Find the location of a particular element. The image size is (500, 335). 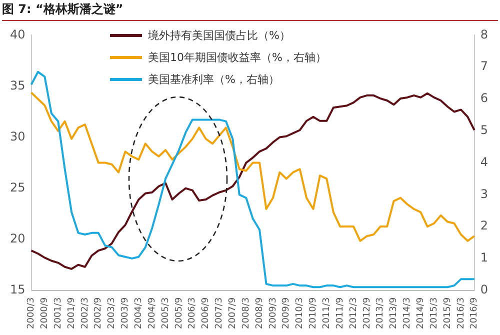

x-tick-label: 2005/9 is located at coordinates (179, 313).